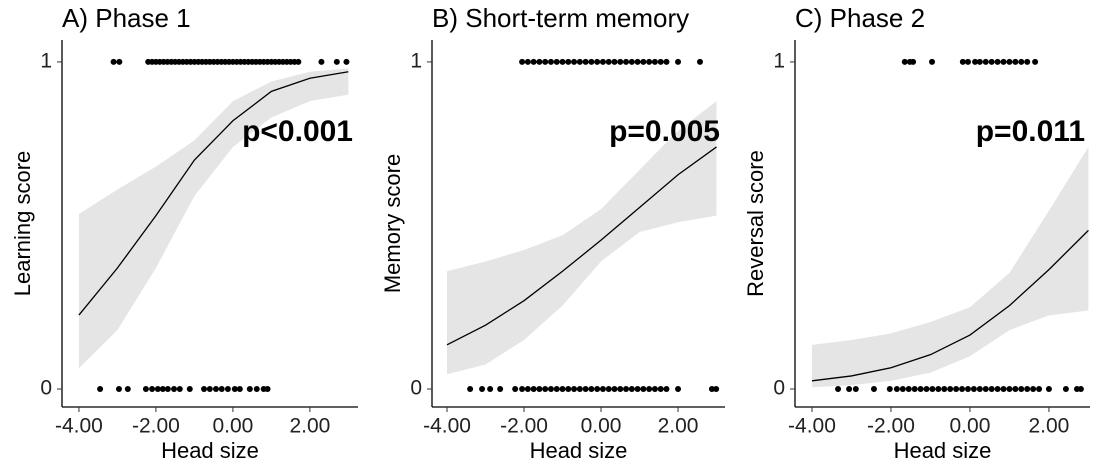  I want to click on y-axis-title: Reversal score, so click(755, 223).